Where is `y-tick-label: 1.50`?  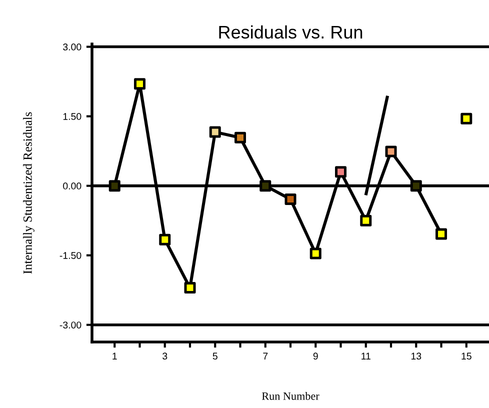 y-tick-label: 1.50 is located at coordinates (72, 116).